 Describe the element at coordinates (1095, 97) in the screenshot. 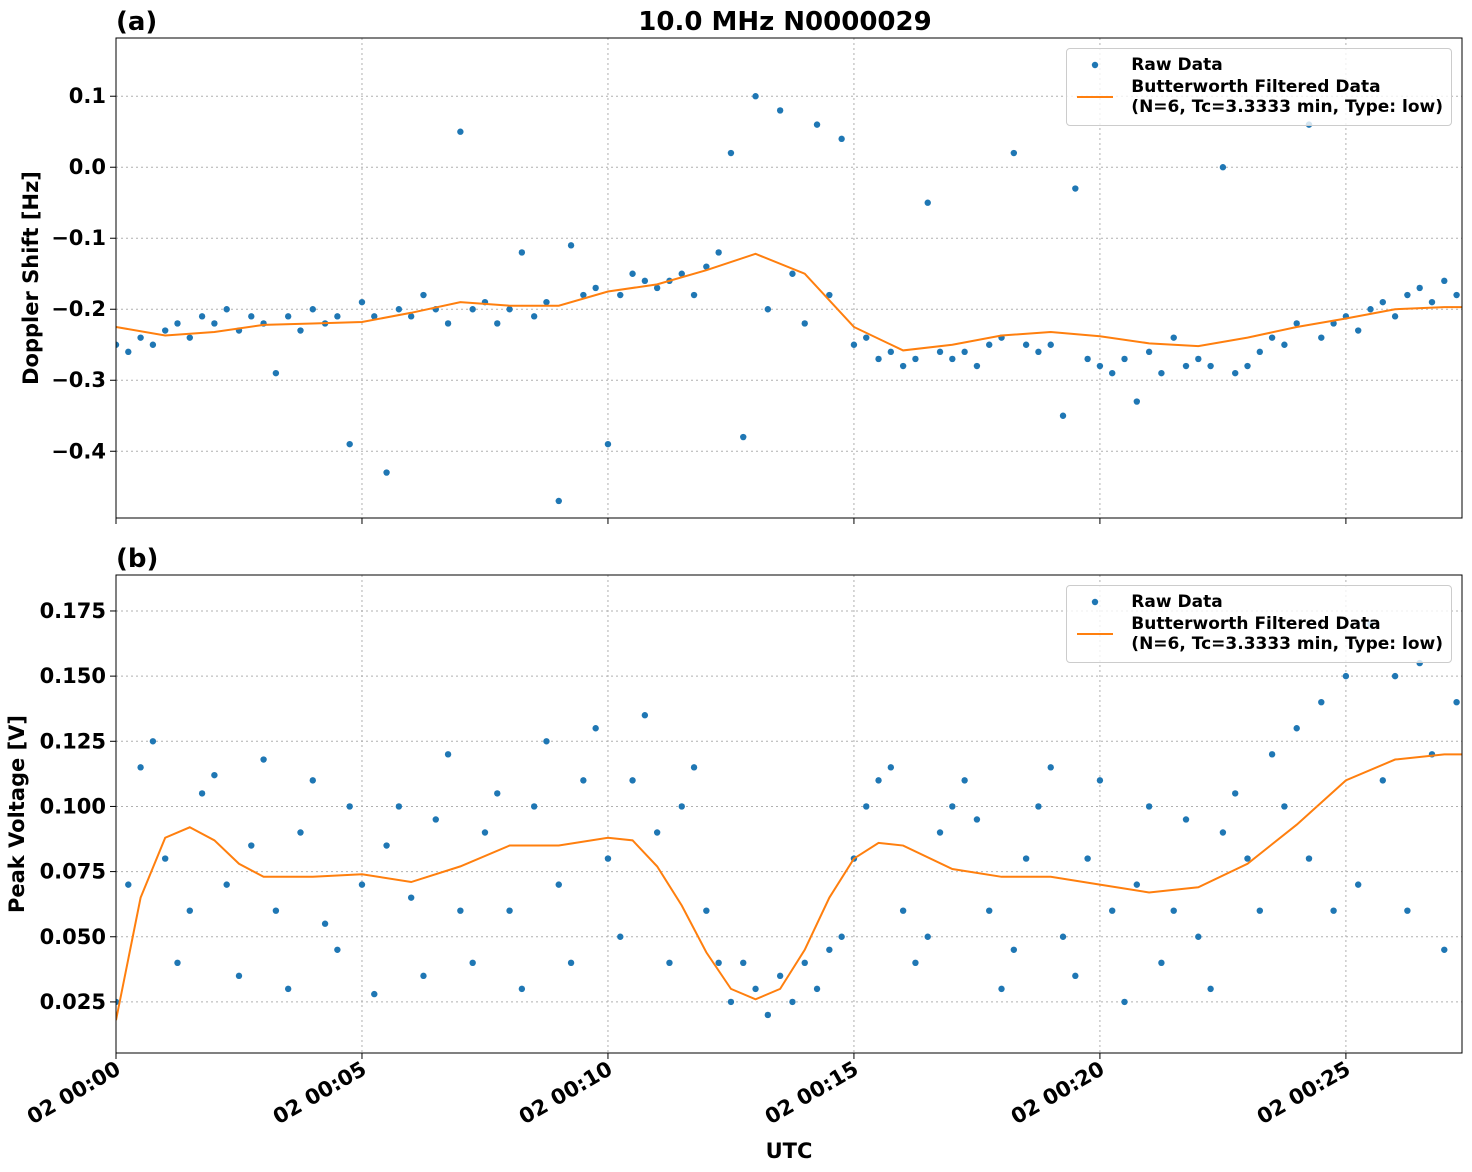

I see `legend-swatch` at that location.